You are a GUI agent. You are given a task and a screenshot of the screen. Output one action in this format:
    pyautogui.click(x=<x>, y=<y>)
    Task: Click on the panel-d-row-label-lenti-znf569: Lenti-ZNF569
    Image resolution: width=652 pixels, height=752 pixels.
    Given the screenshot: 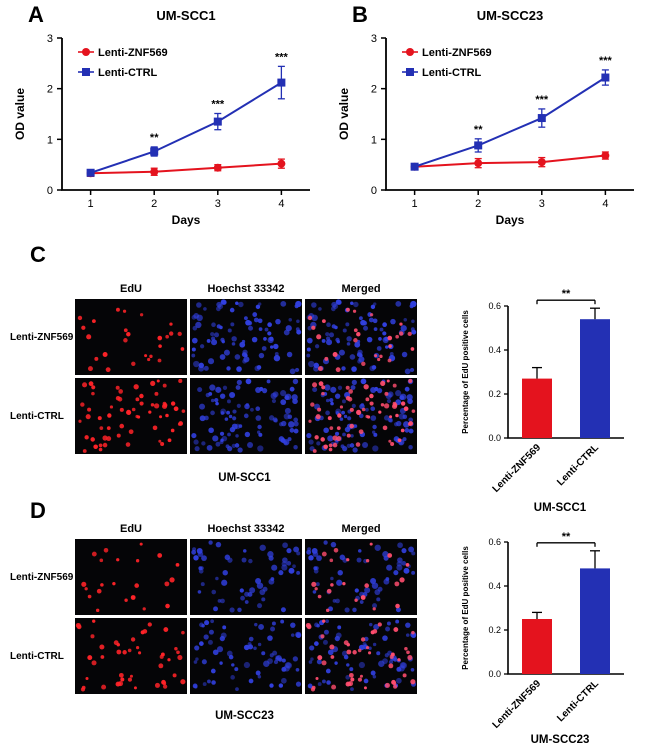 What is the action you would take?
    pyautogui.click(x=42, y=577)
    